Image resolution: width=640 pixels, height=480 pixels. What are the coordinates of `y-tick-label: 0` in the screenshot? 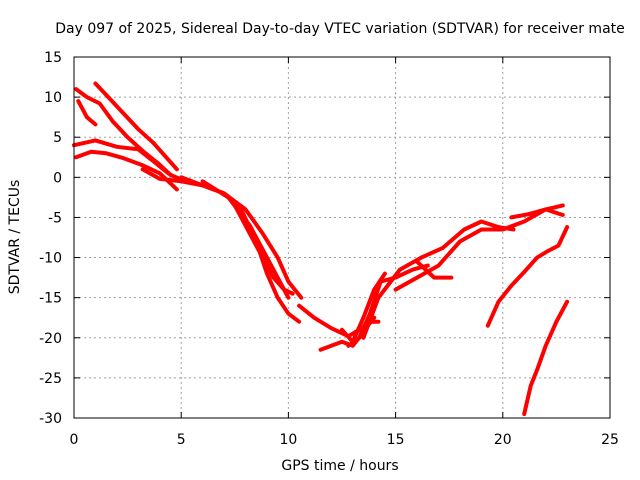 It's located at (57, 178).